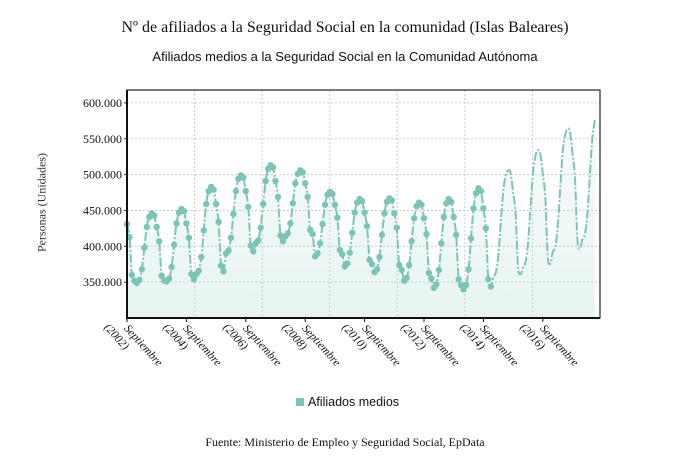 This screenshot has height=465, width=690. What do you see at coordinates (102, 246) in the screenshot?
I see `y-tick-label: 400.000` at bounding box center [102, 246].